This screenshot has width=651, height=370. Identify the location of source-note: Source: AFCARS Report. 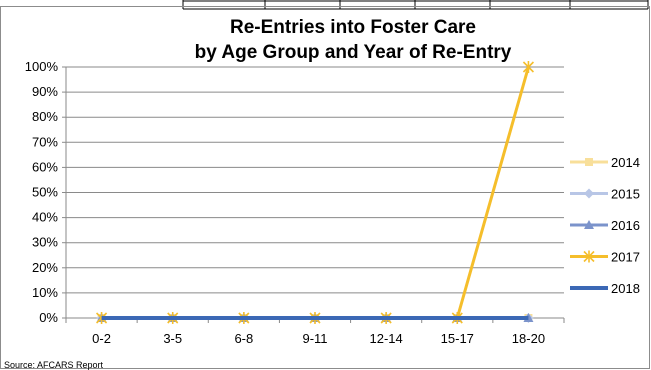
(54, 365).